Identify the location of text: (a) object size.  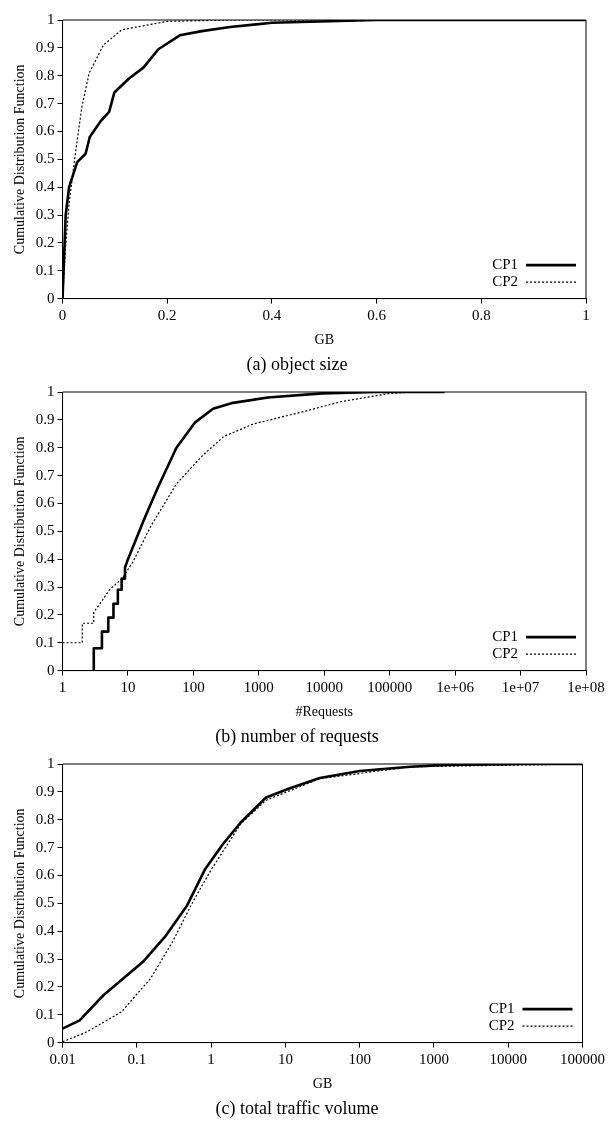
(297, 364).